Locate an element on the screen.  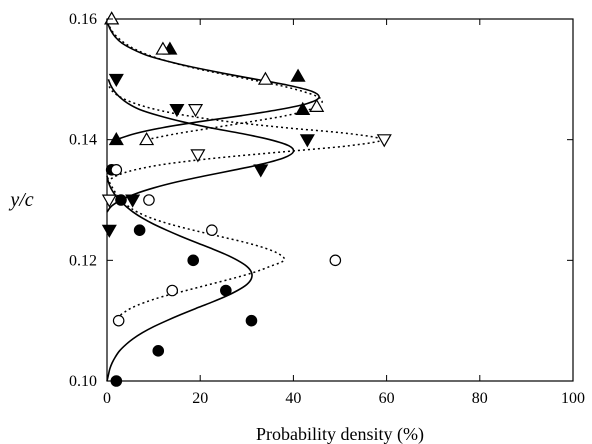
fit-curve-5-solid is located at coordinates (213, 79).